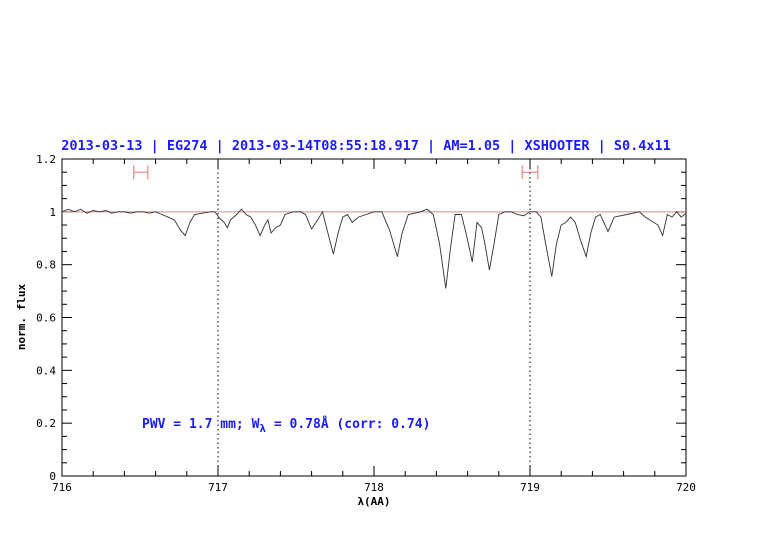  Describe the element at coordinates (46, 370) in the screenshot. I see `y-tick-label: 0.4` at that location.